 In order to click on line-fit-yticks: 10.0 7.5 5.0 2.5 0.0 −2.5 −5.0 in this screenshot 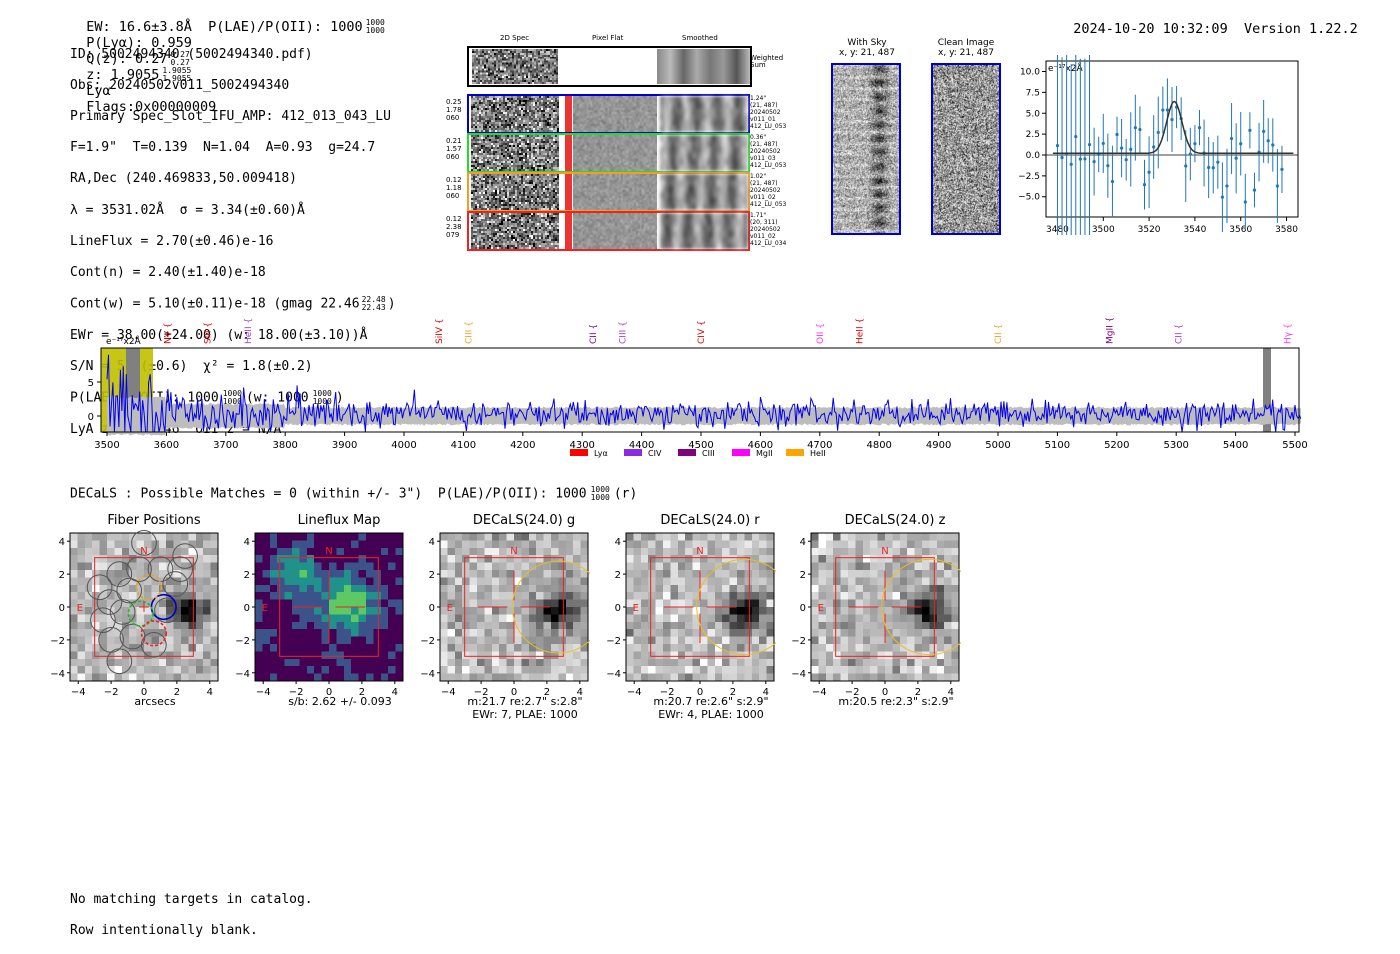, I will do `click(1032, 135)`.